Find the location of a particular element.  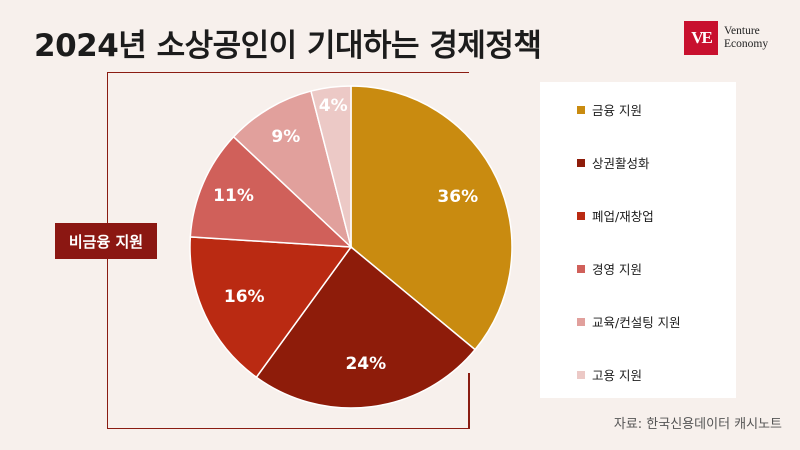

legend-item-폐업-재창업: 폐업/재창업 is located at coordinates (615, 215).